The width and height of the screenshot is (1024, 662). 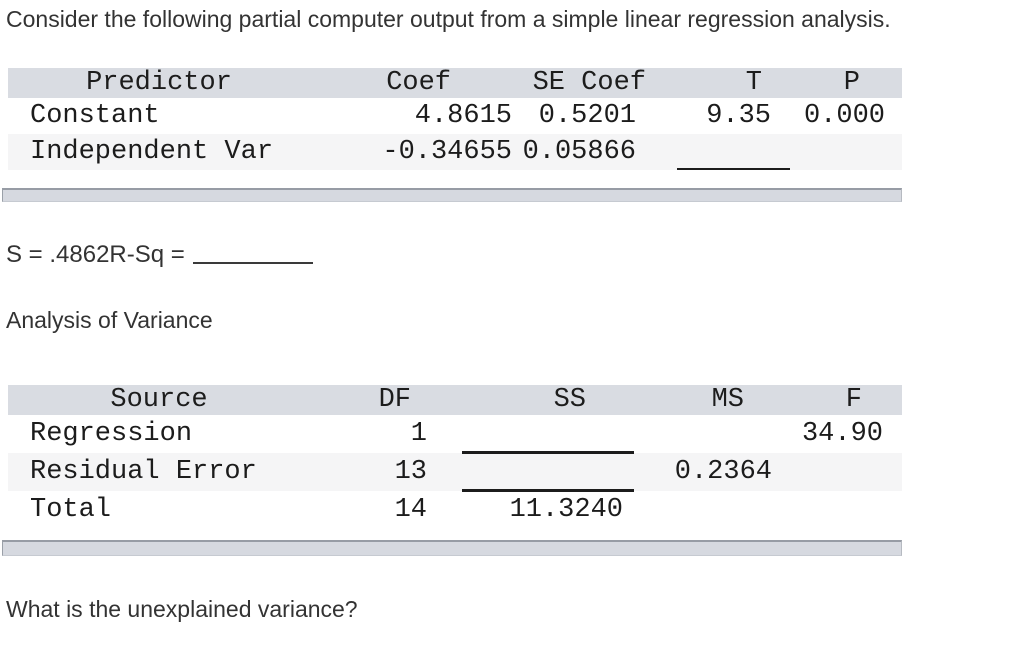 I want to click on ss-cell: 11.3240, so click(x=566, y=510).